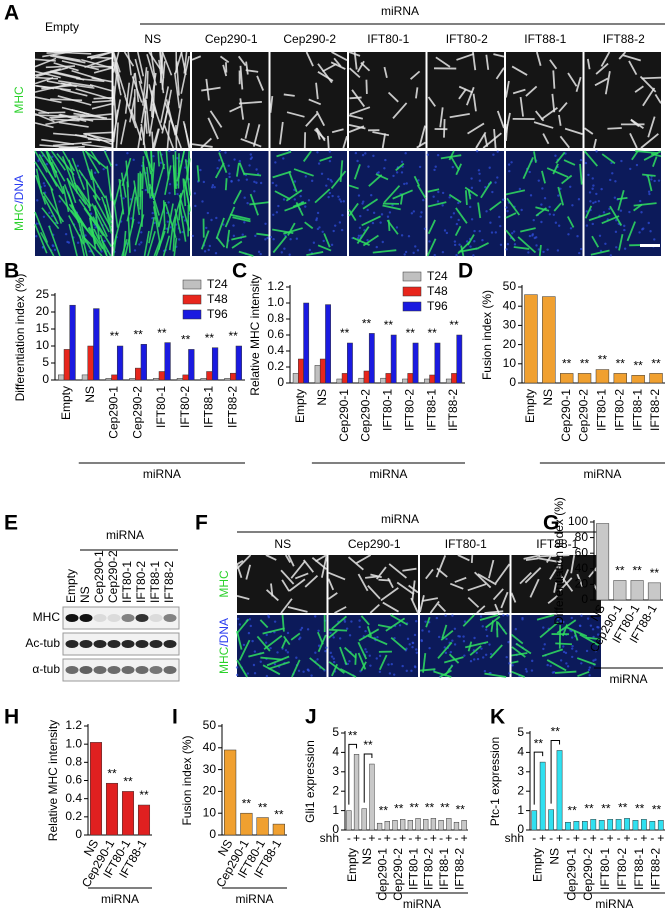 This screenshot has height=911, width=670. Describe the element at coordinates (19, 100) in the screenshot. I see `row-label-part: MHC` at that location.